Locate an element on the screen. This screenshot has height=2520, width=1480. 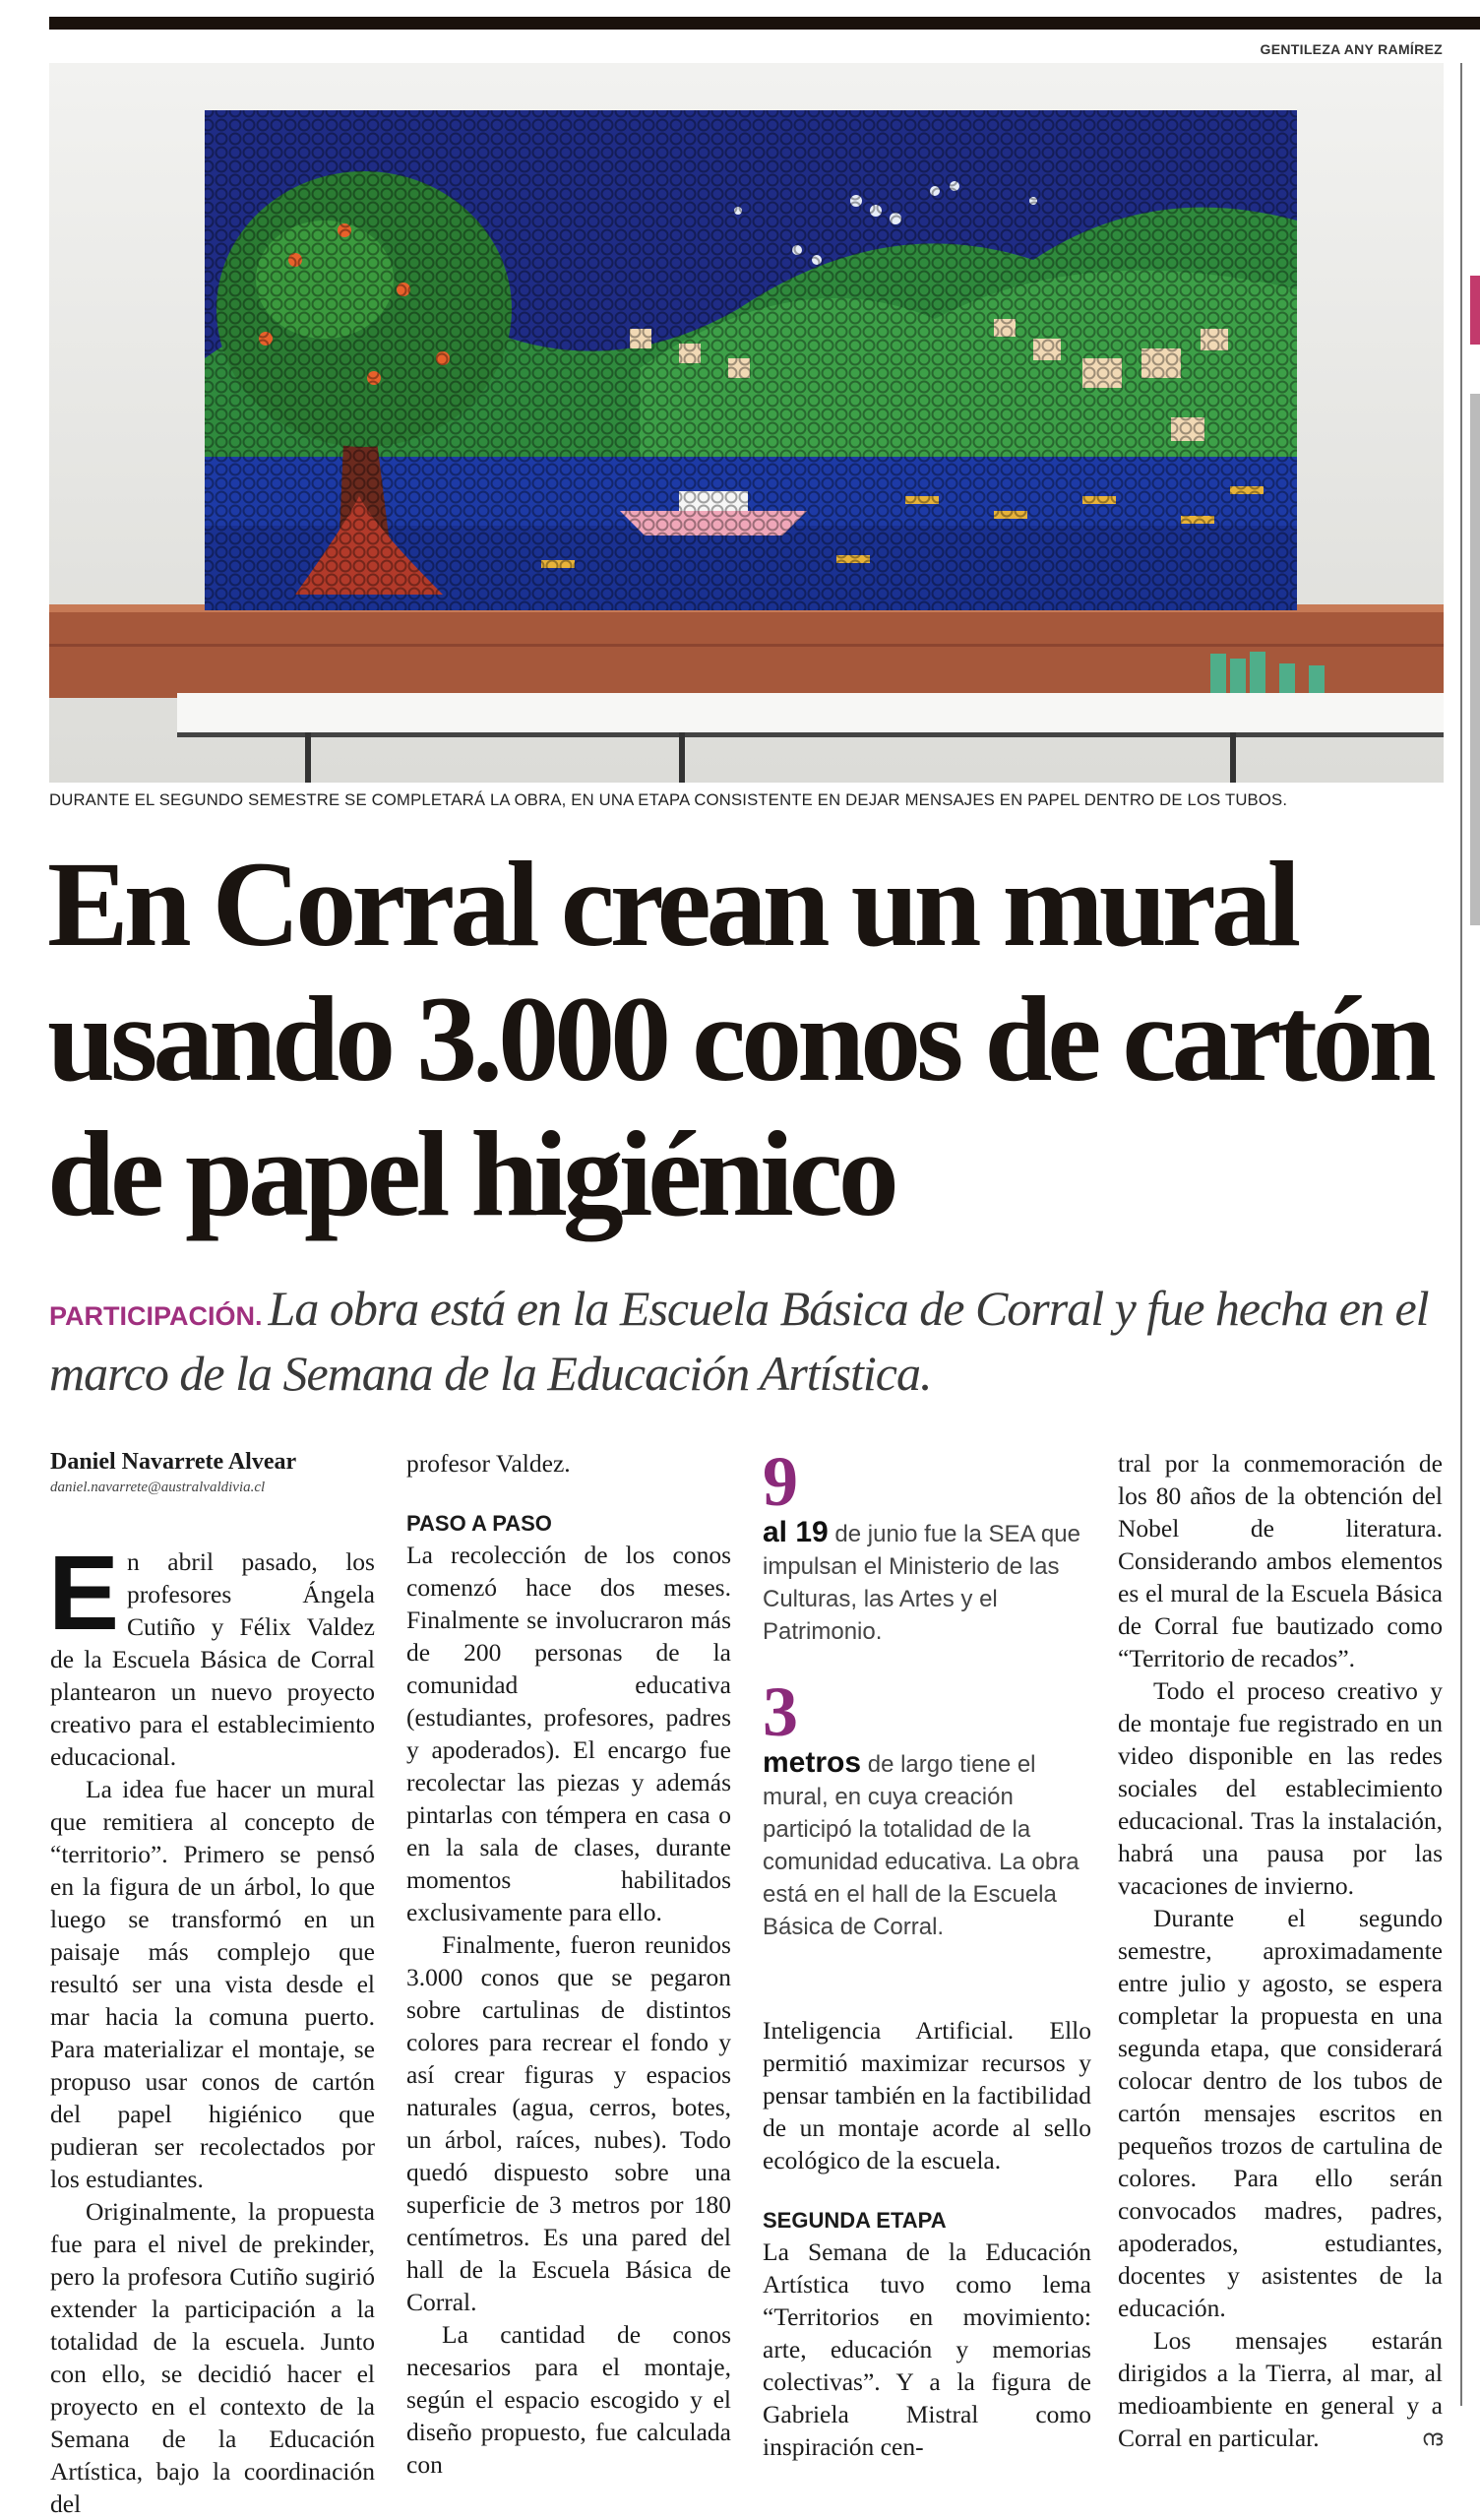
top-rule is located at coordinates (764, 23).